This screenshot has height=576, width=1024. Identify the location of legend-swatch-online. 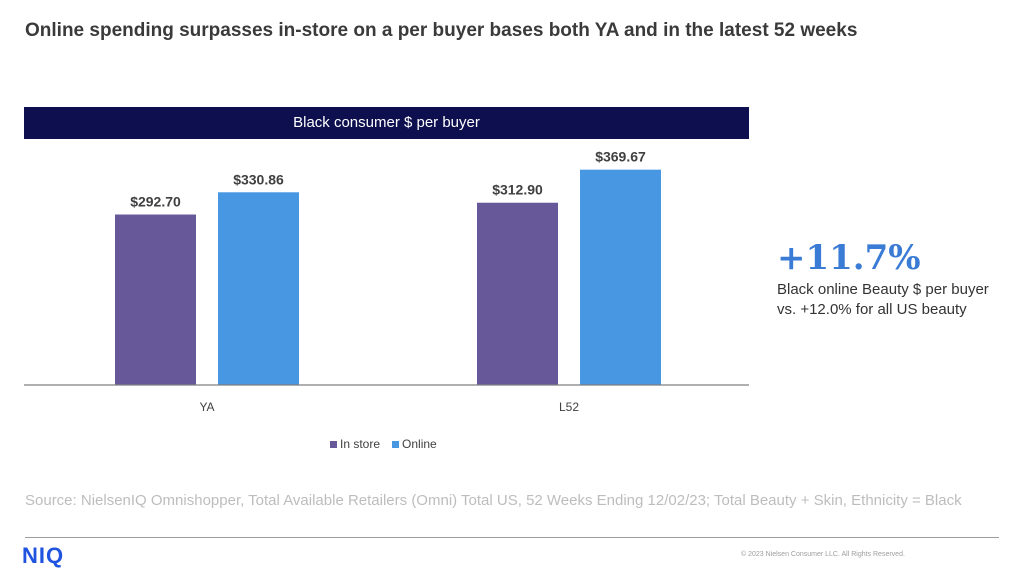
(396, 444).